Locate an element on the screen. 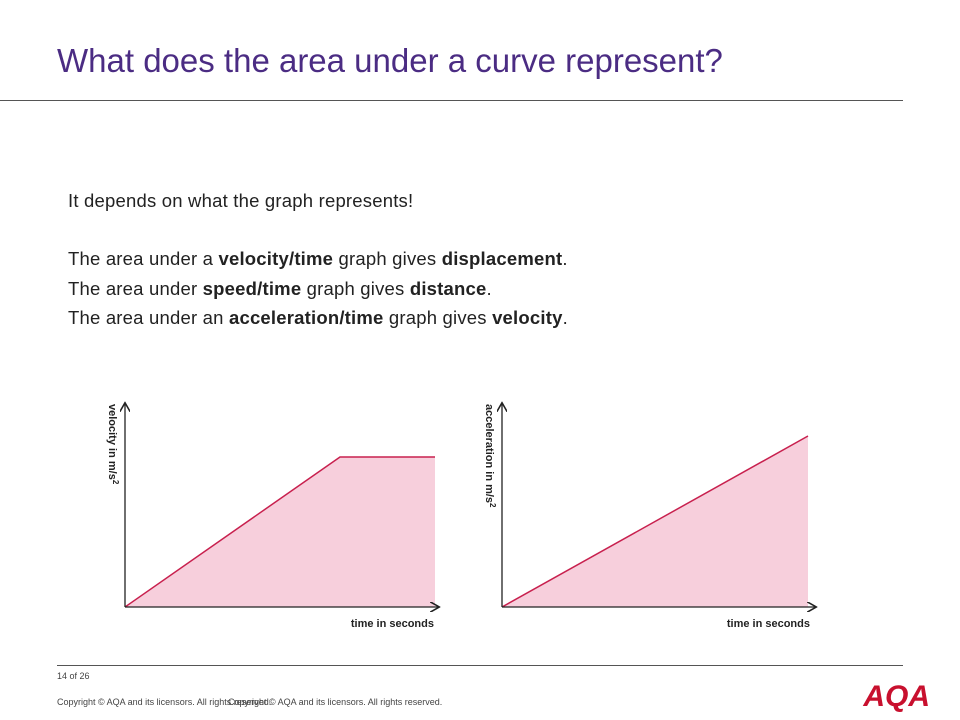  bold-run: acceleration/time is located at coordinates (306, 317).